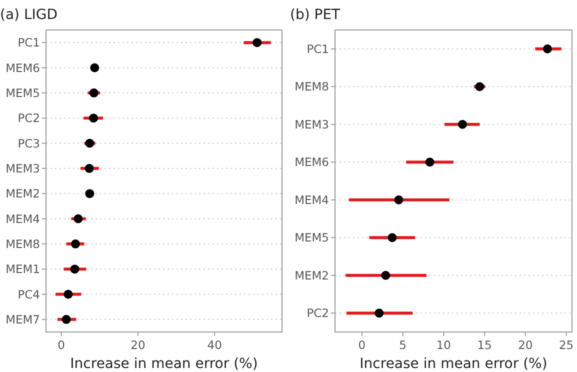 The width and height of the screenshot is (577, 372). I want to click on x-tick-label: 40, so click(214, 345).